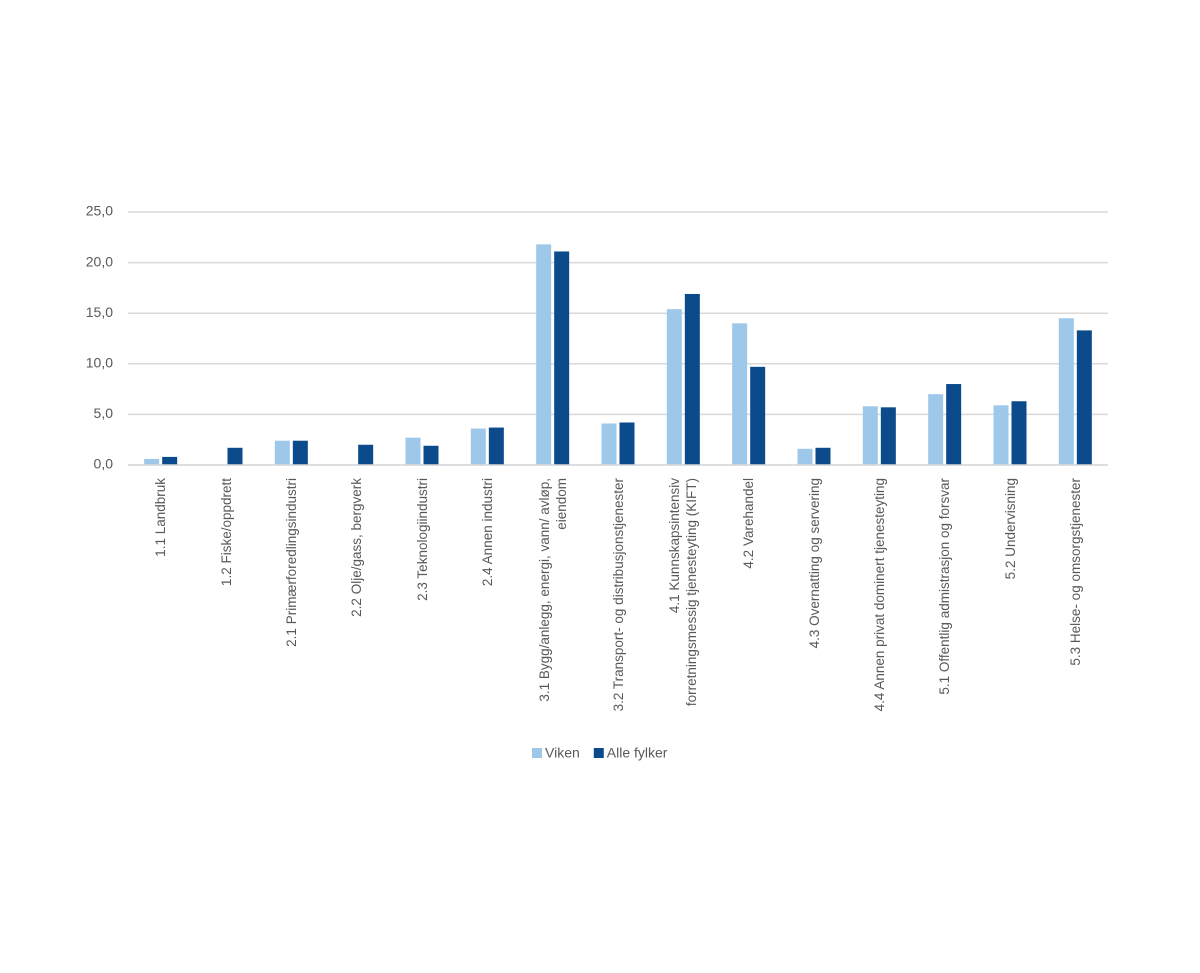 The image size is (1200, 973). What do you see at coordinates (879, 595) in the screenshot?
I see `x-tick-label: 4.4 Annen privat dominert tjenesteyting` at bounding box center [879, 595].